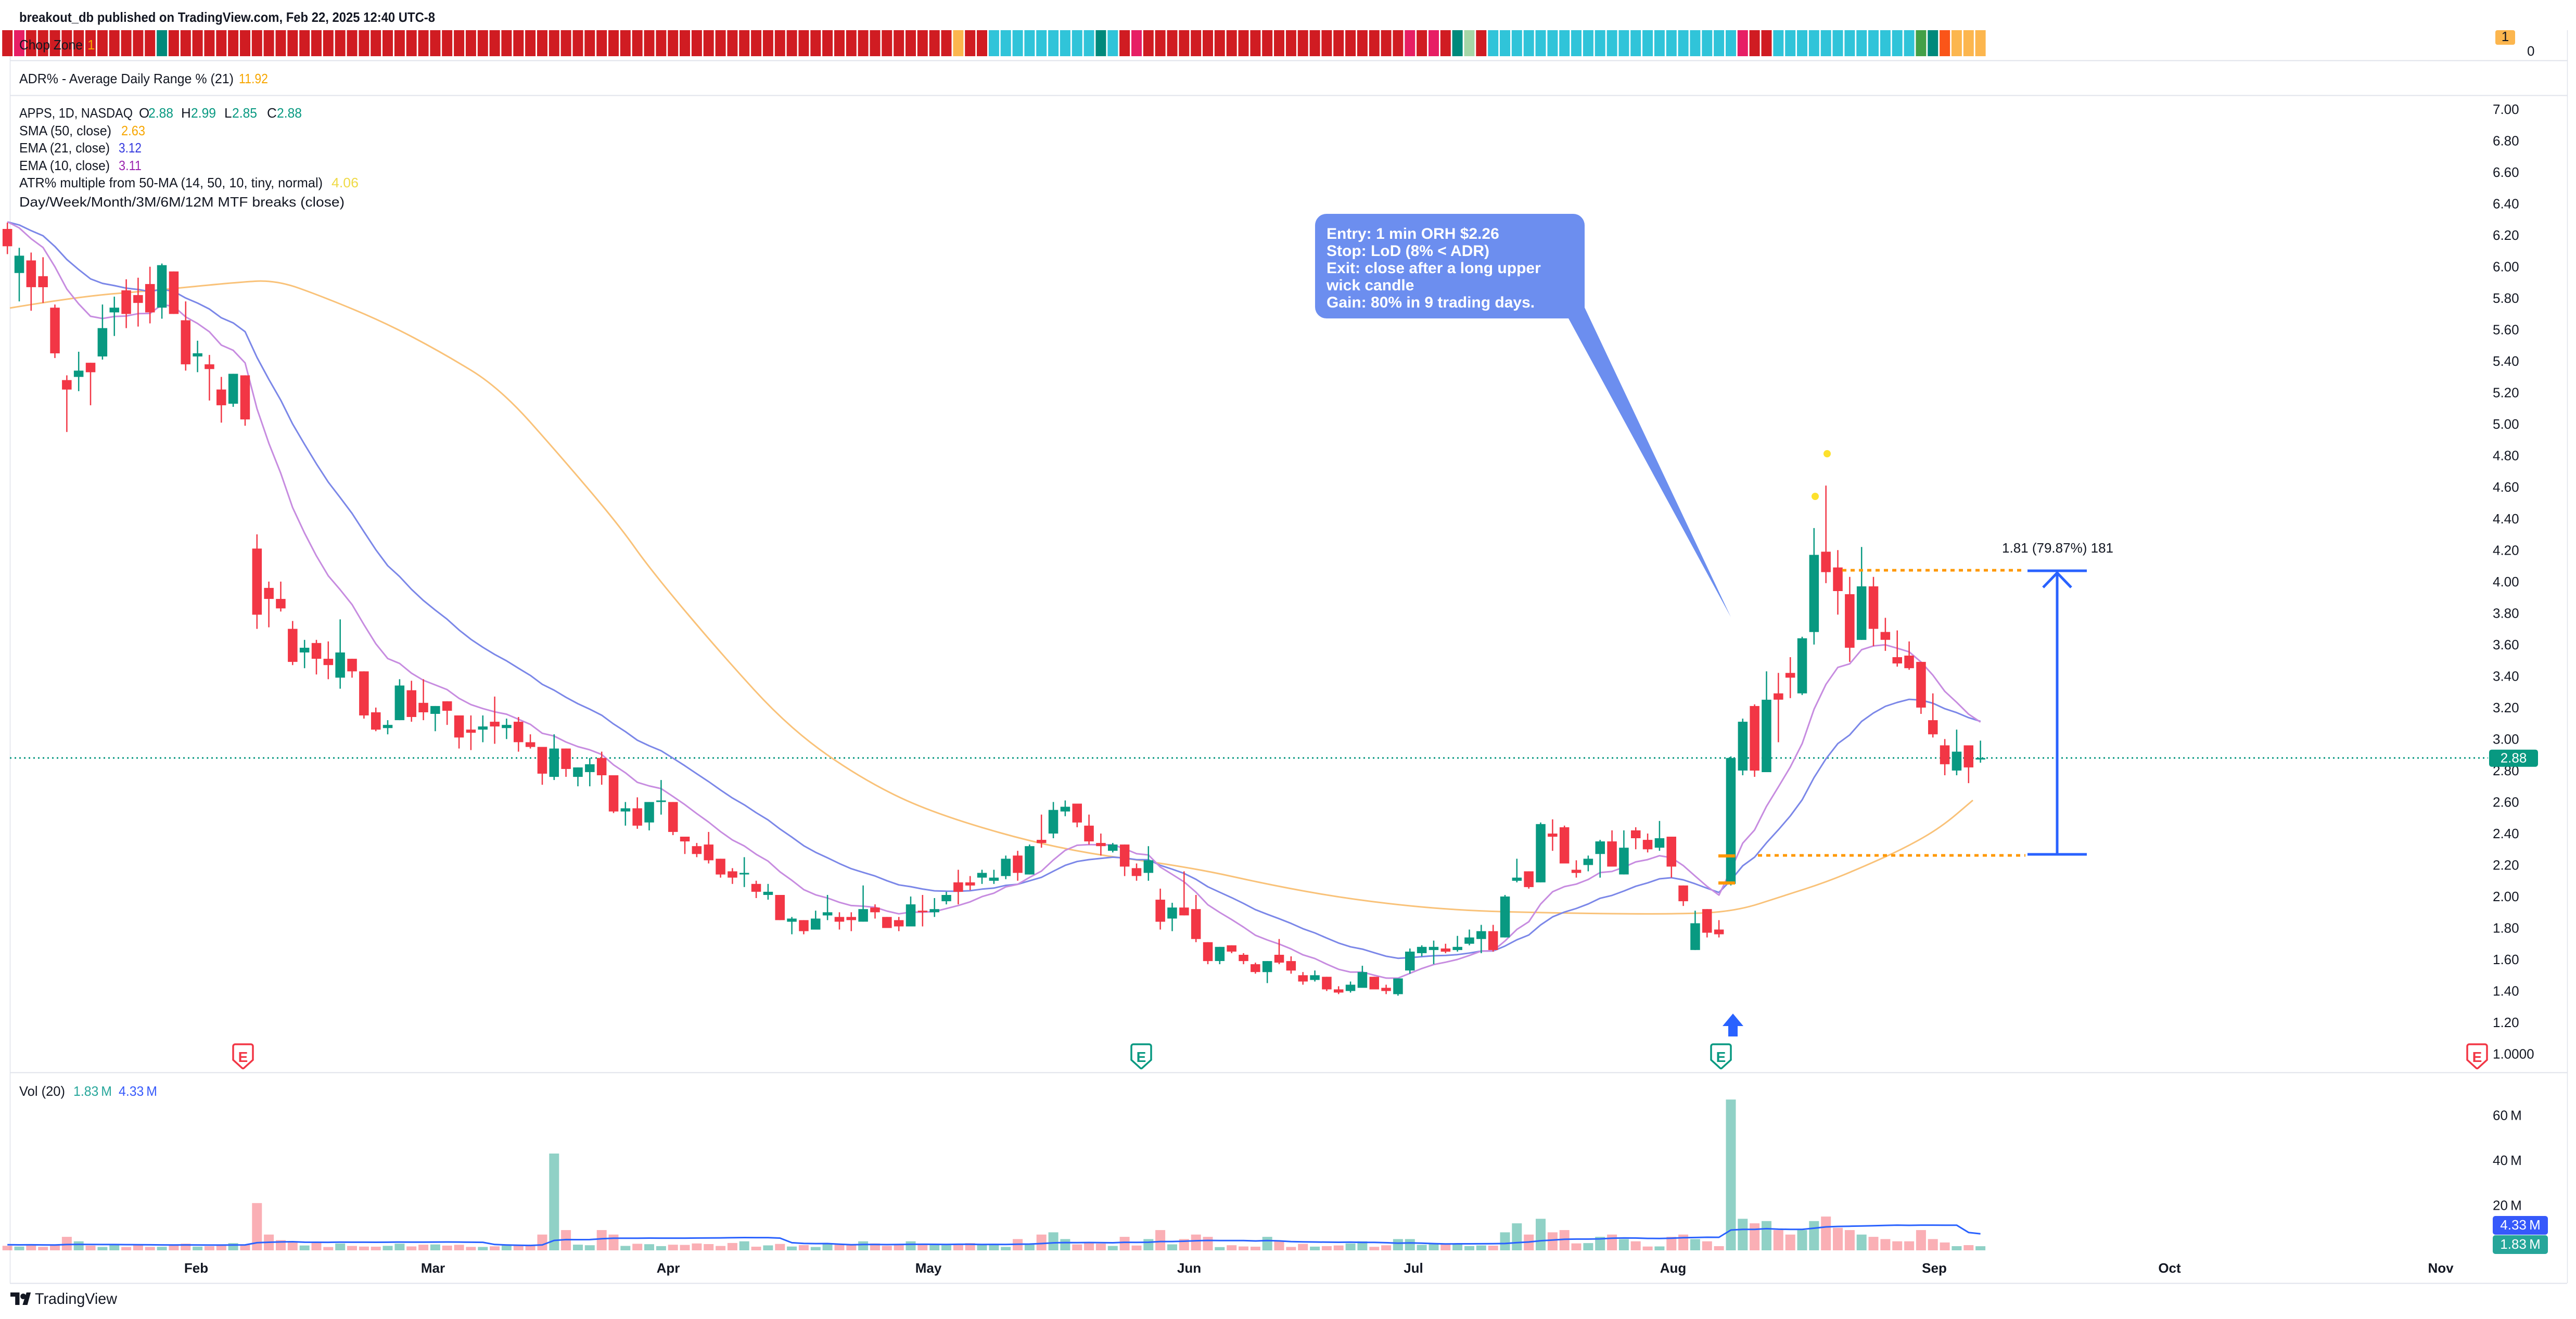 The width and height of the screenshot is (2576, 1319). I want to click on svg-text: Oct, so click(2169, 1268).